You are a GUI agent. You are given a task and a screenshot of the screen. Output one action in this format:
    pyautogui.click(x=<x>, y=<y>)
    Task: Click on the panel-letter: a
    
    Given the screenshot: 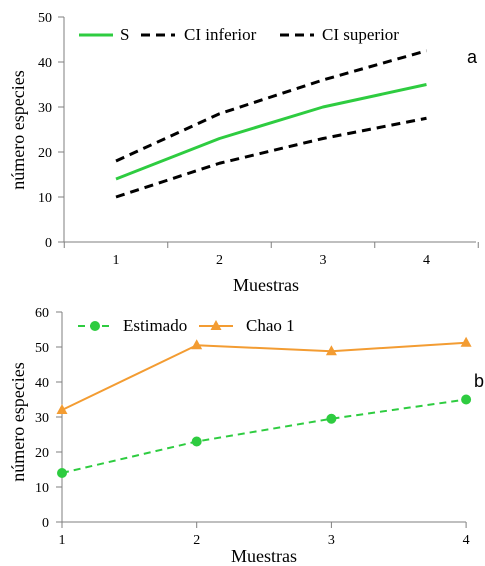 What is the action you would take?
    pyautogui.click(x=472, y=57)
    